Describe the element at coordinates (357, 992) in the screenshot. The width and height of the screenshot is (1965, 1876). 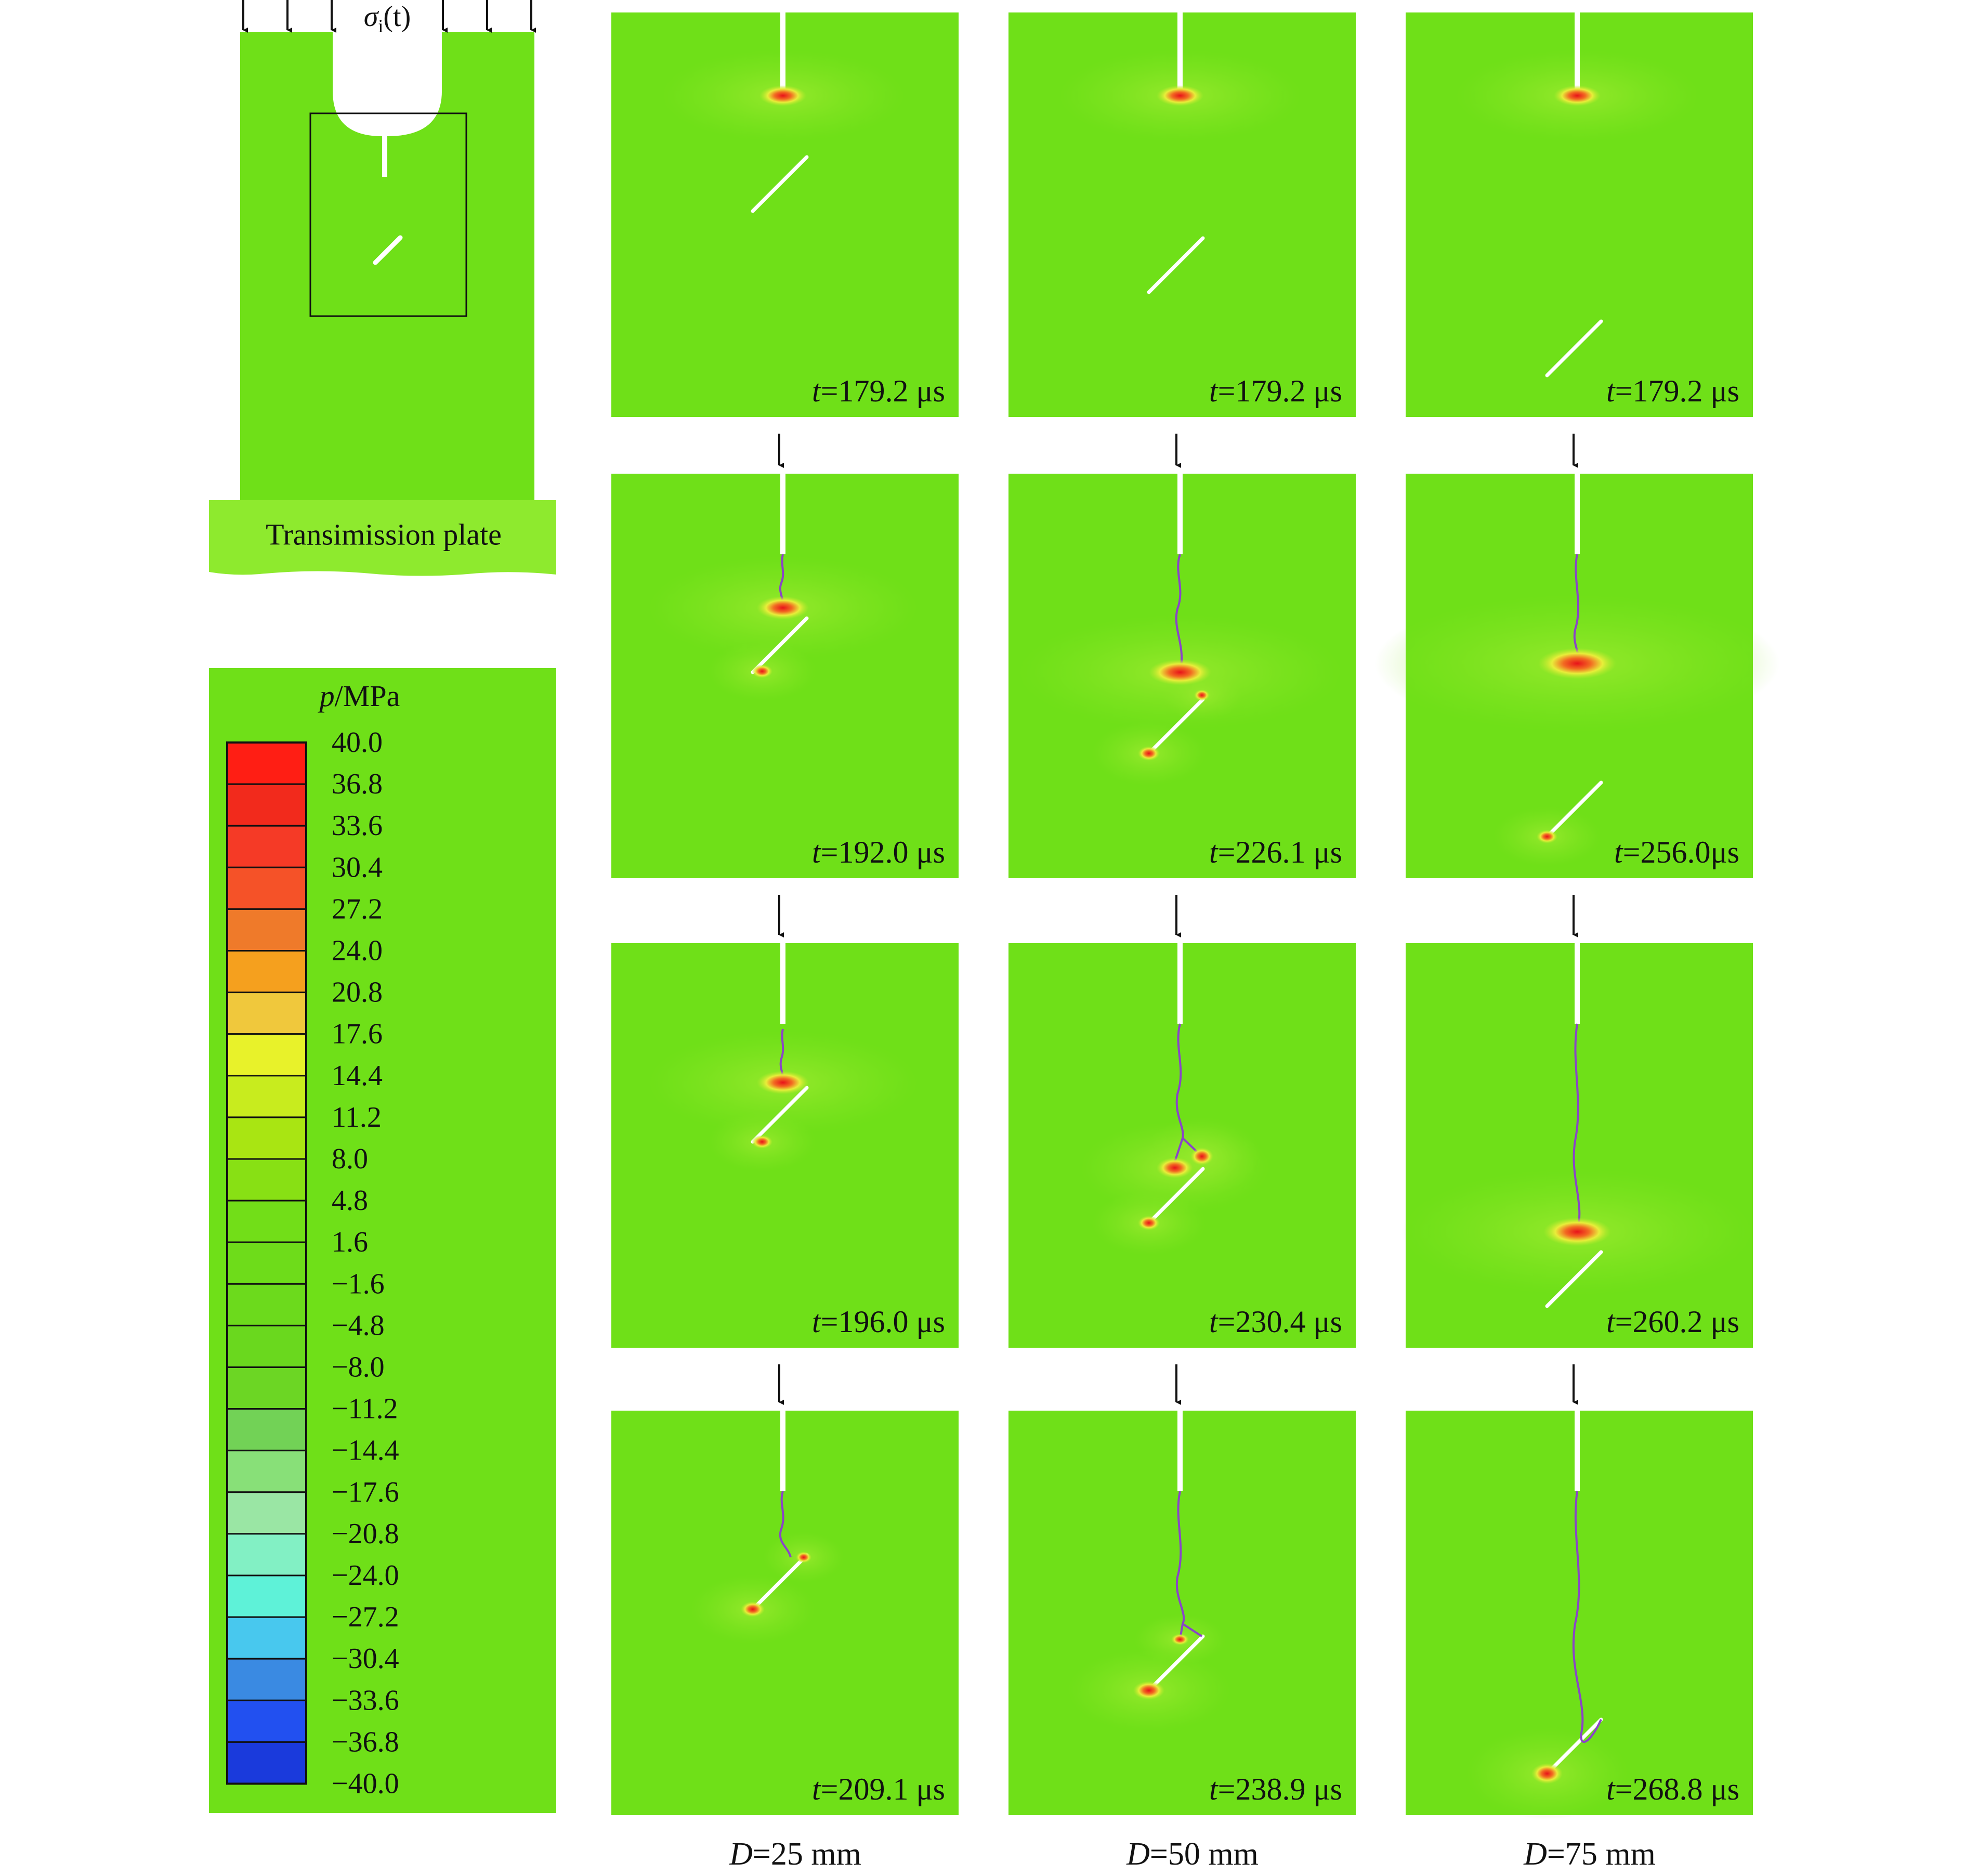
I see `legend-level-label: 20.8` at that location.